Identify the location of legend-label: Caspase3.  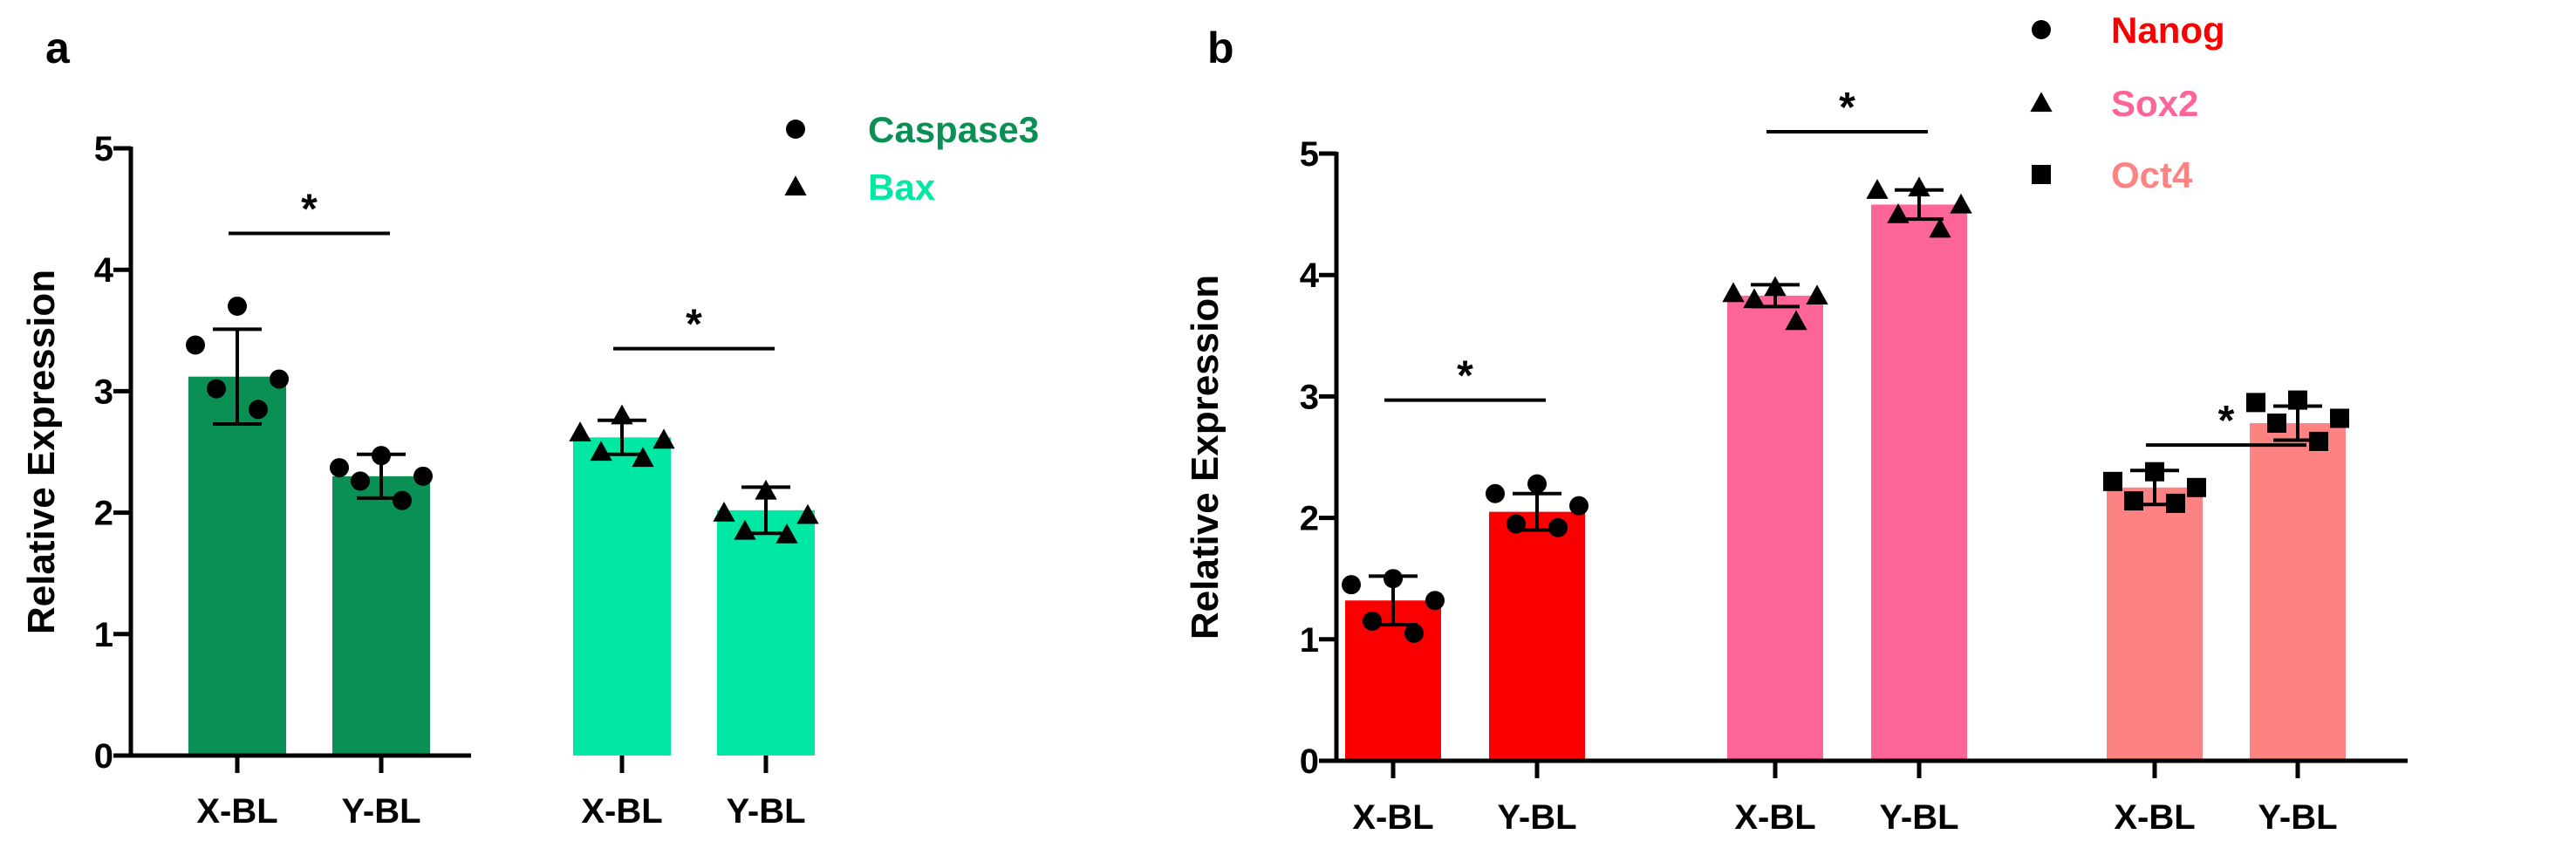
(953, 129).